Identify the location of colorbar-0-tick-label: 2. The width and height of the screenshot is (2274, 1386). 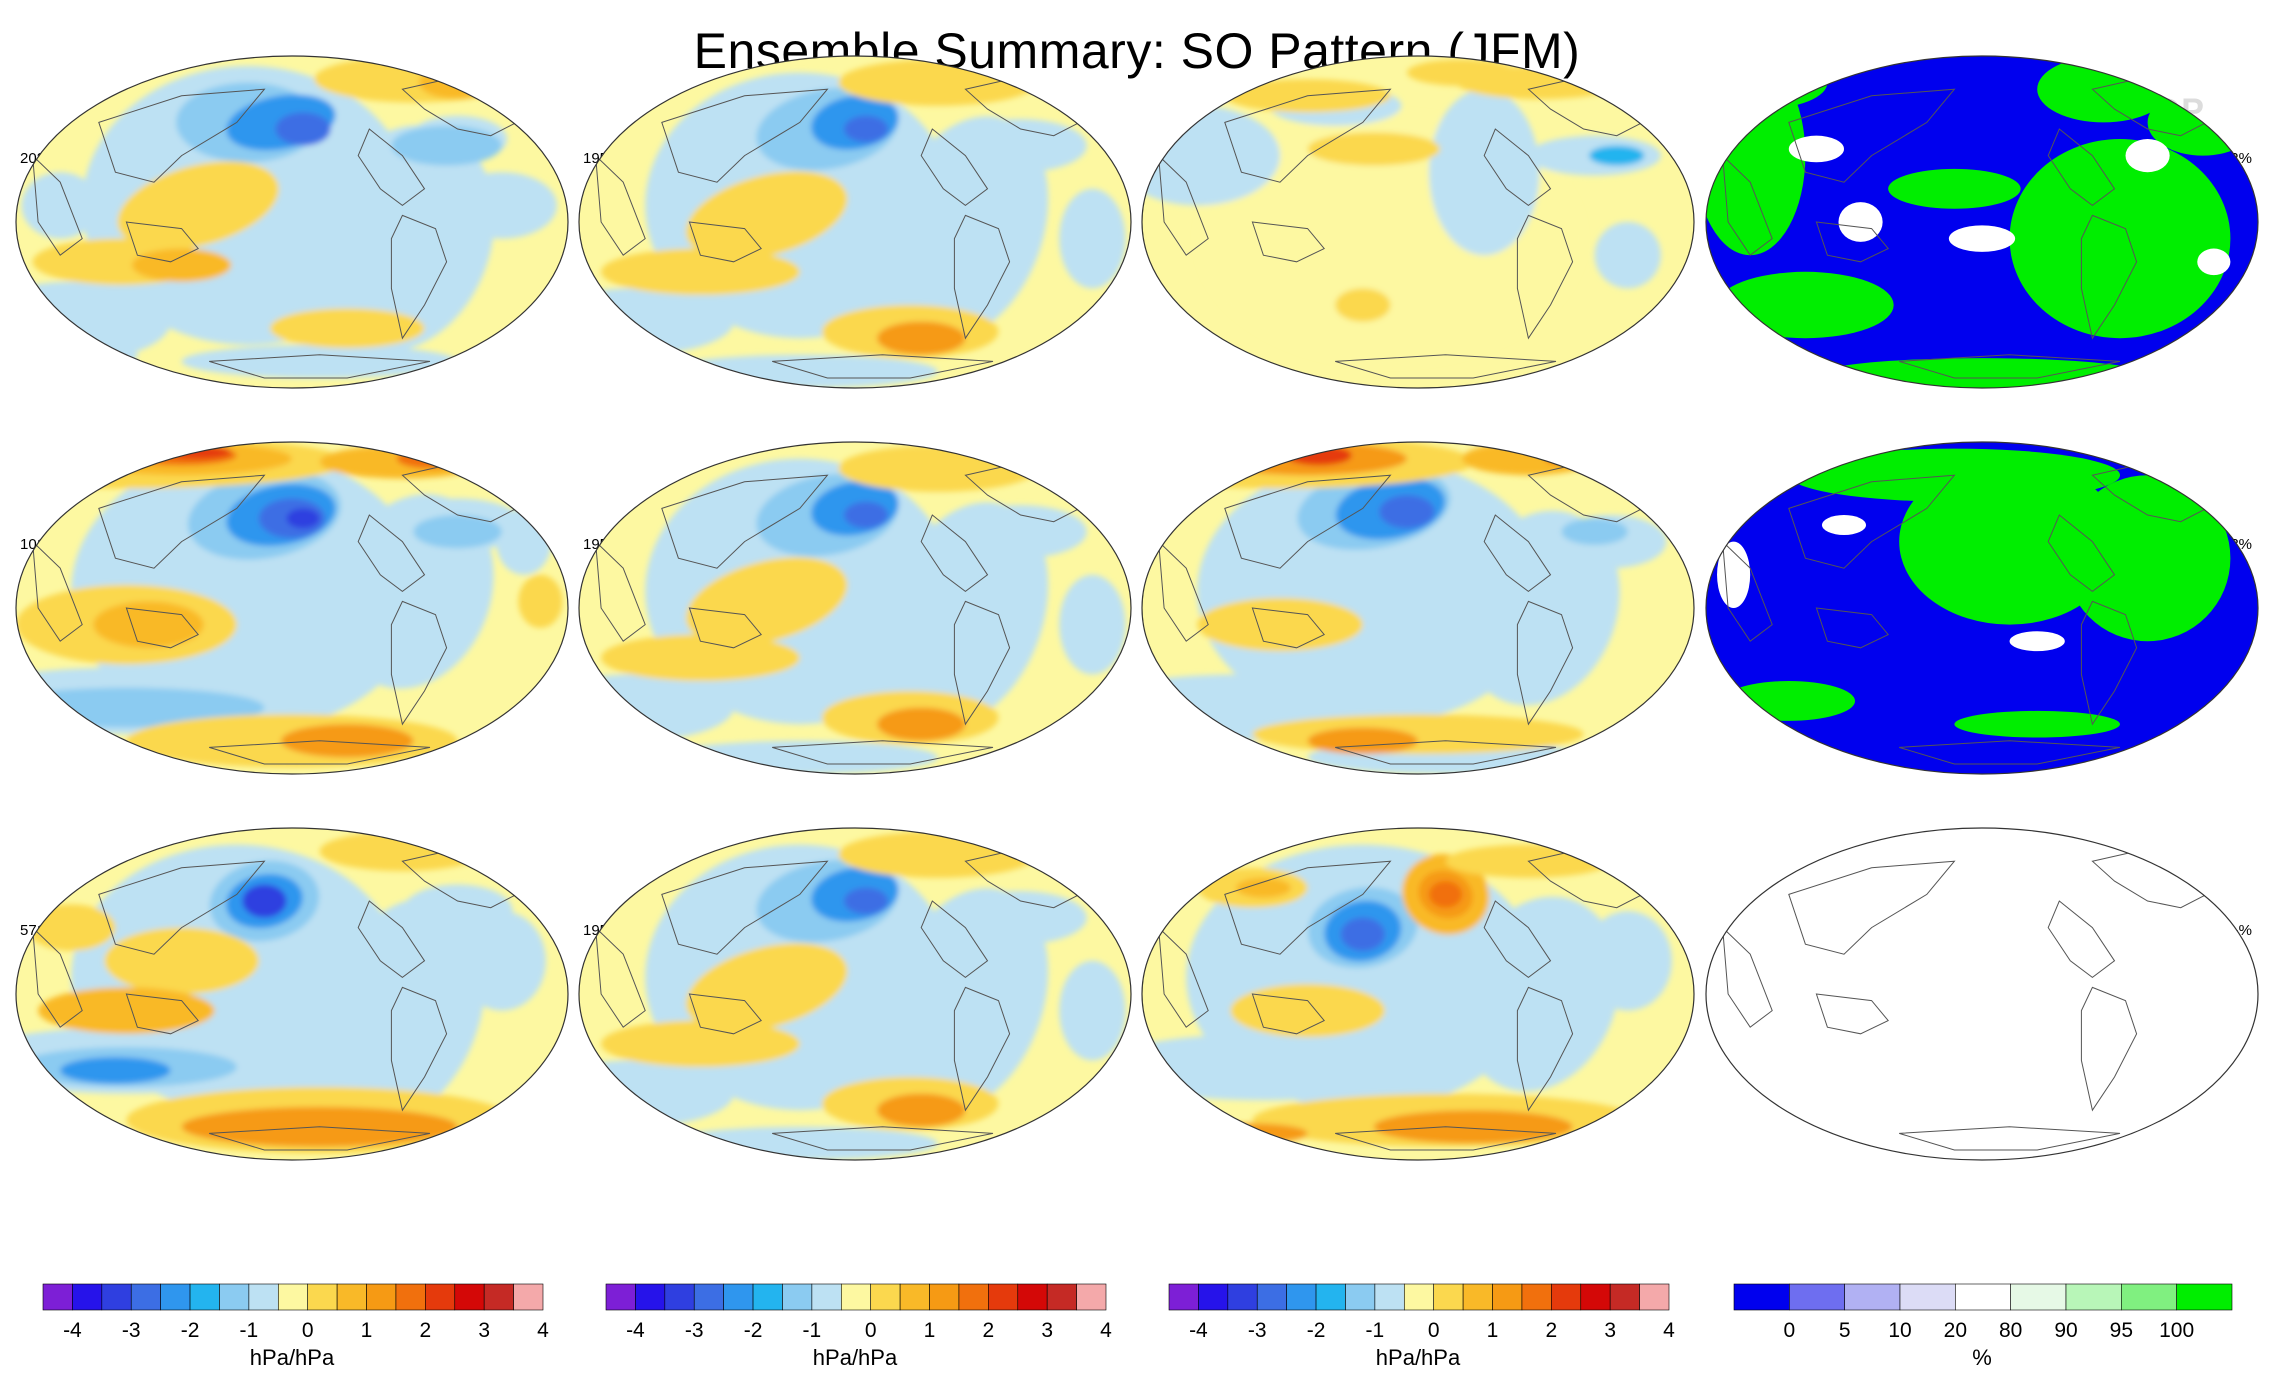
(425, 1330).